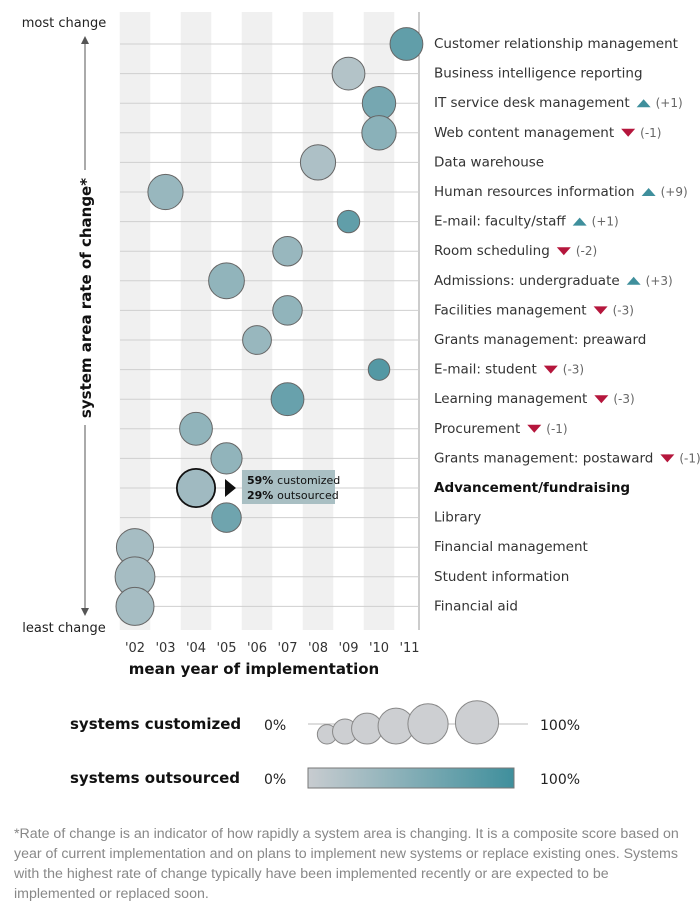  I want to click on system-label: Facilities management, so click(510, 310).